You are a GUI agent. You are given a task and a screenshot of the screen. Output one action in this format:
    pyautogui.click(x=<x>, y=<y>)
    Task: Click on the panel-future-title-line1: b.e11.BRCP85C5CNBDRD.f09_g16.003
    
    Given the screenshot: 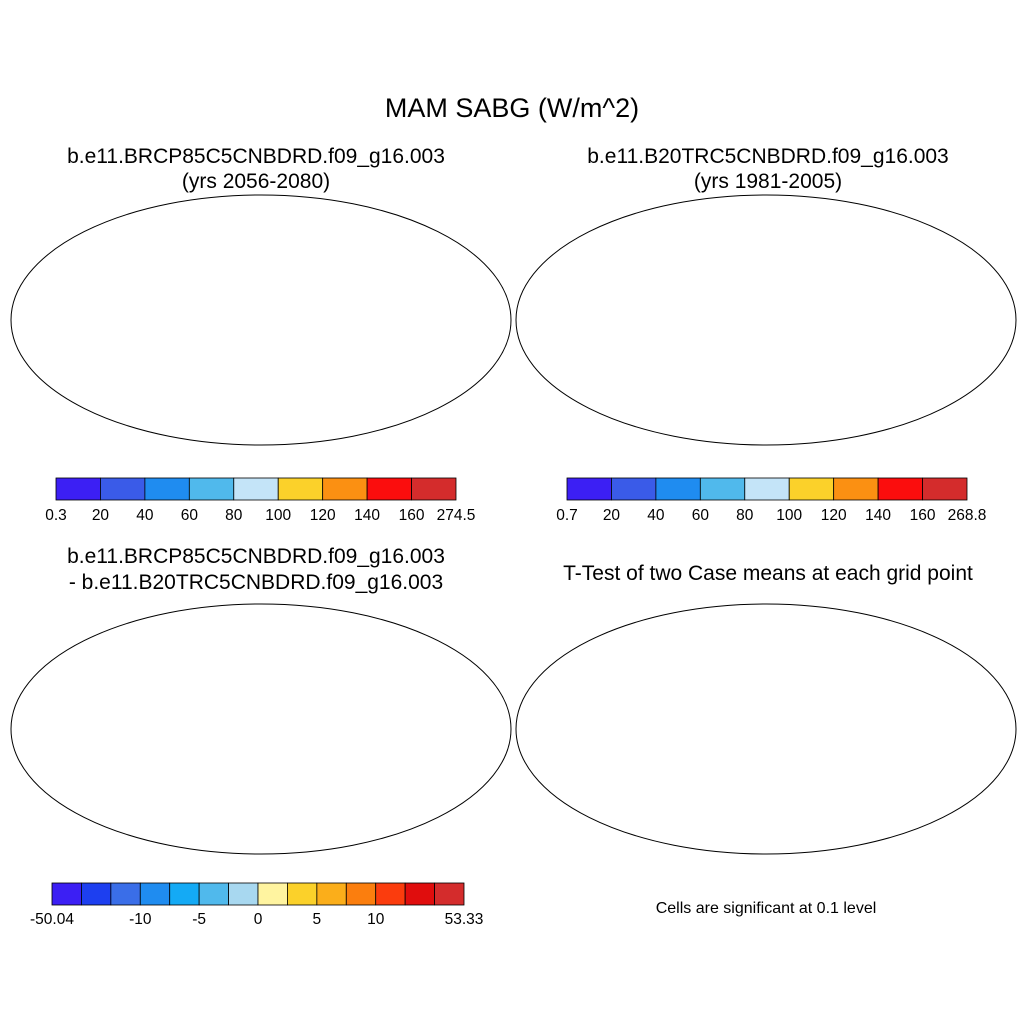 What is the action you would take?
    pyautogui.click(x=256, y=156)
    